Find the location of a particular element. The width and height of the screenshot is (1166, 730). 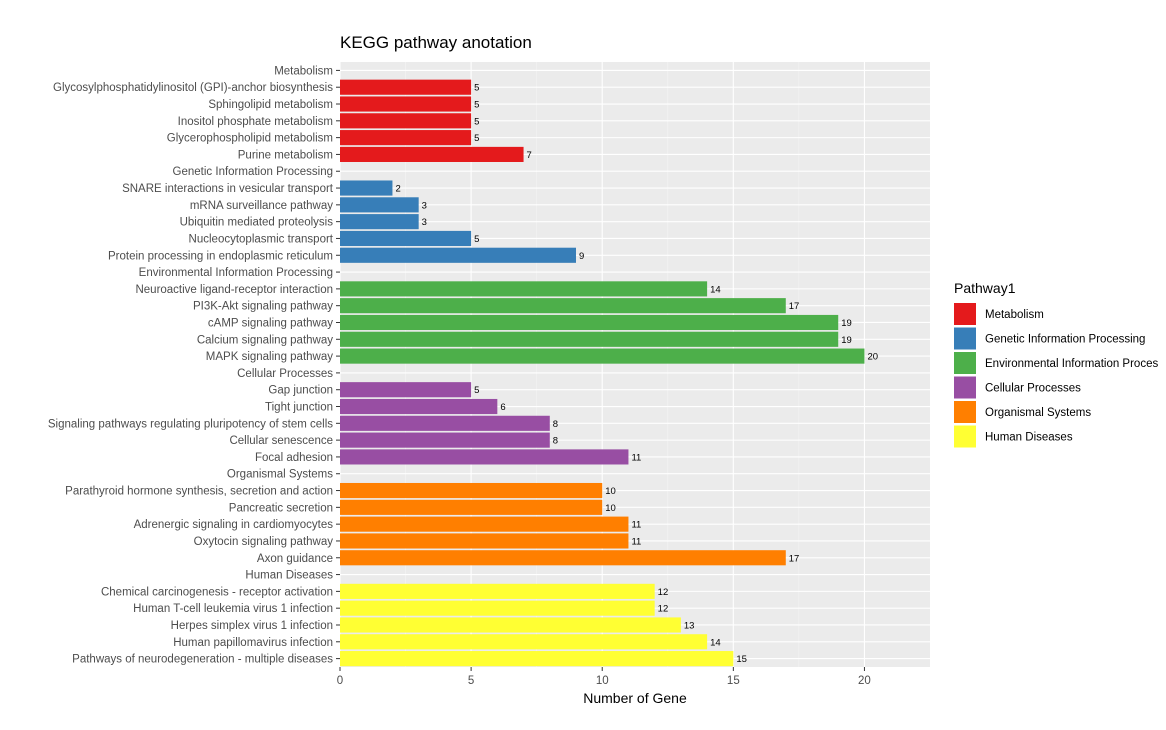

x-tick-label: 0 is located at coordinates (340, 681).